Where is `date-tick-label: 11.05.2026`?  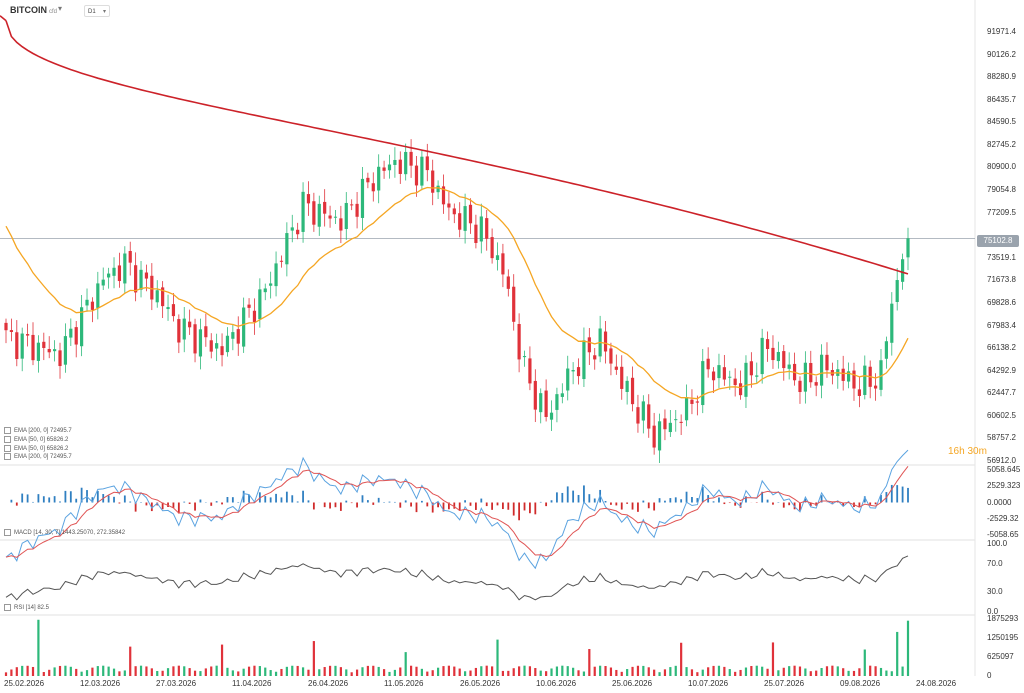 date-tick-label: 11.05.2026 is located at coordinates (404, 683).